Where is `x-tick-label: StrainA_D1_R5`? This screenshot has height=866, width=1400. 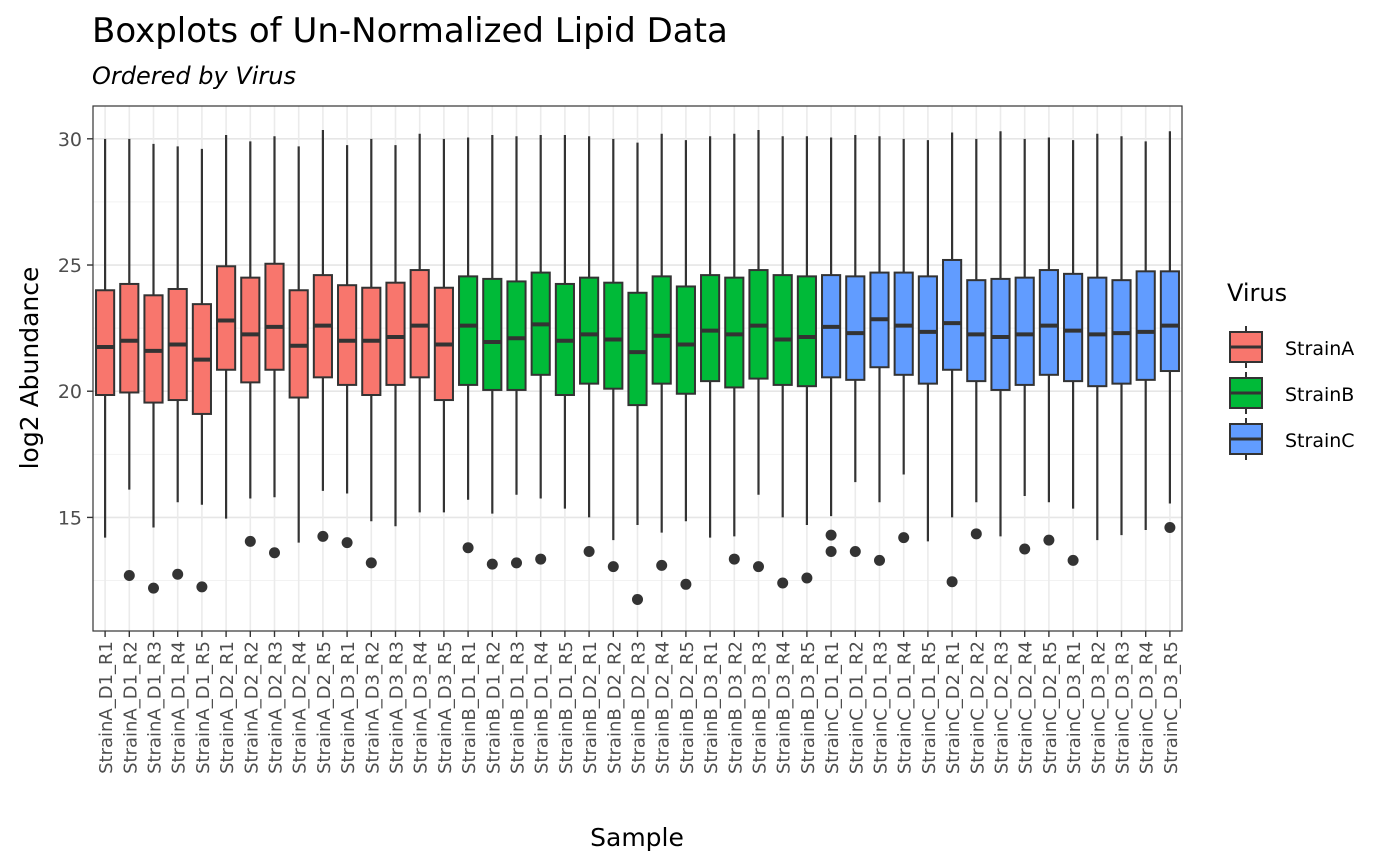
x-tick-label: StrainA_D1_R5 is located at coordinates (203, 707).